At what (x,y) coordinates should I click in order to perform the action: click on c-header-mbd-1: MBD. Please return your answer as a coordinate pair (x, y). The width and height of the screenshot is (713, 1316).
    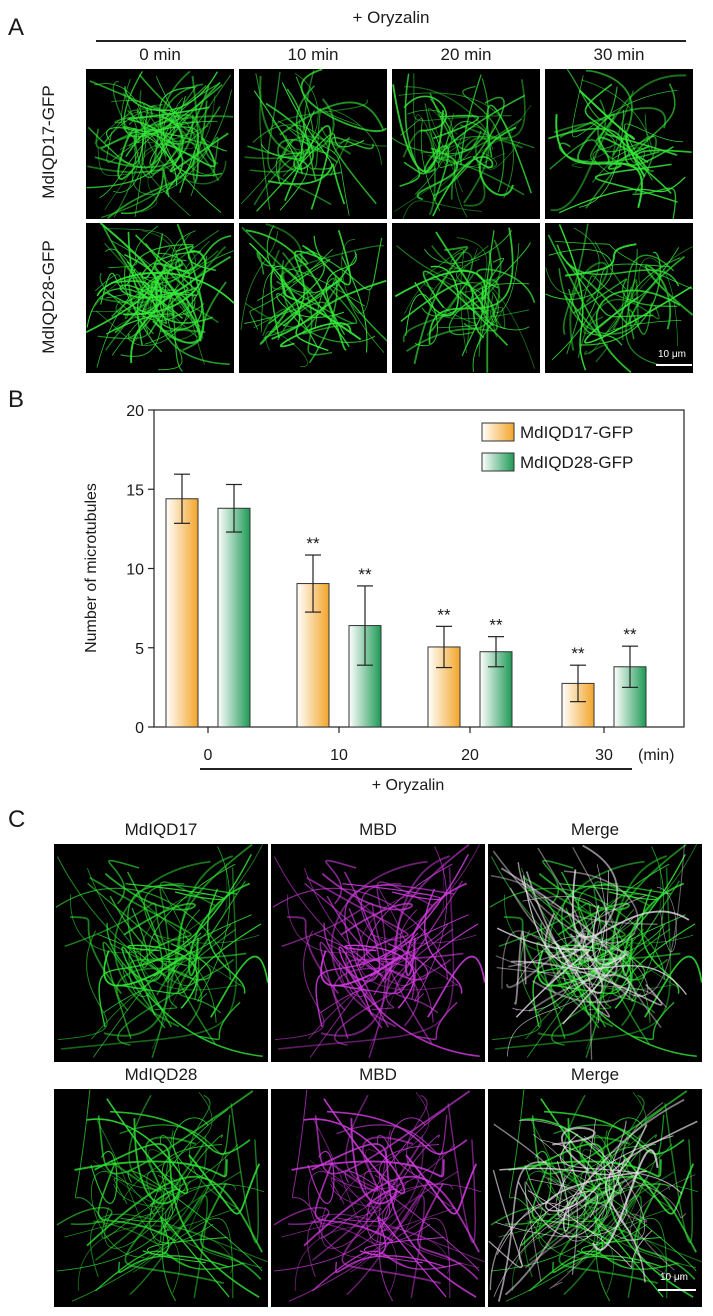
    Looking at the image, I should click on (378, 829).